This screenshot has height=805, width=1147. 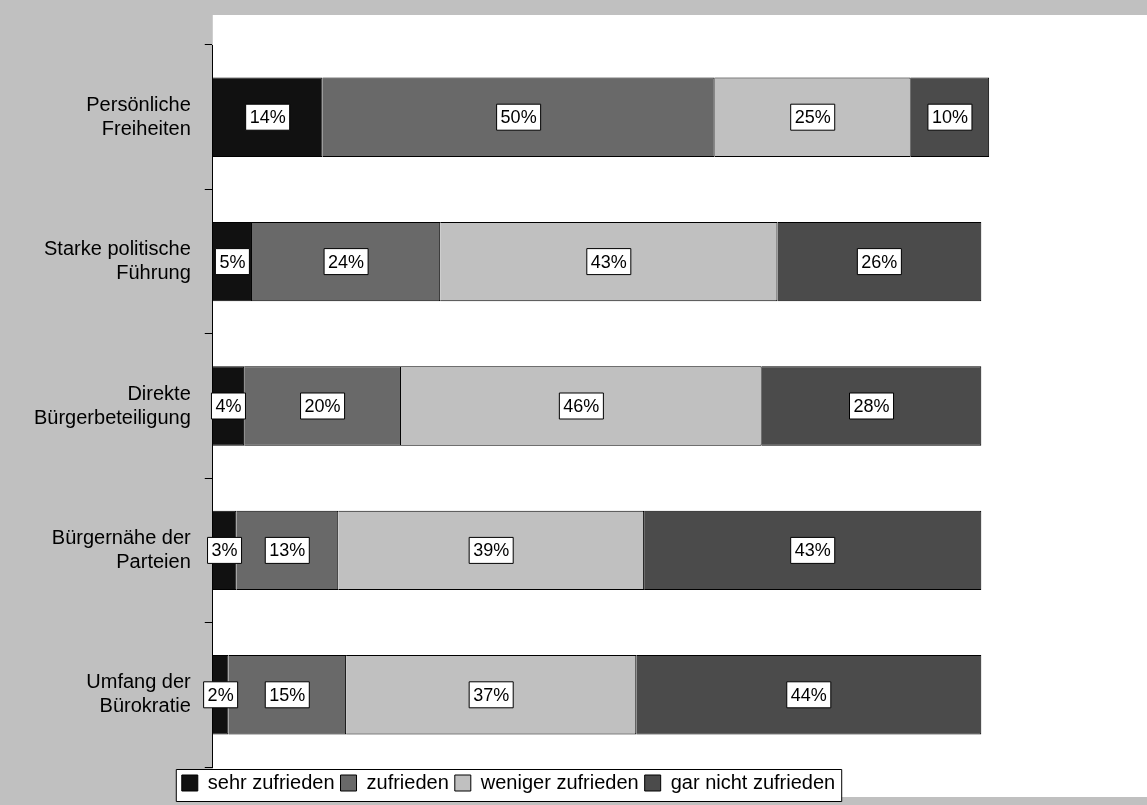 What do you see at coordinates (228, 405) in the screenshot?
I see `data-label: 4%` at bounding box center [228, 405].